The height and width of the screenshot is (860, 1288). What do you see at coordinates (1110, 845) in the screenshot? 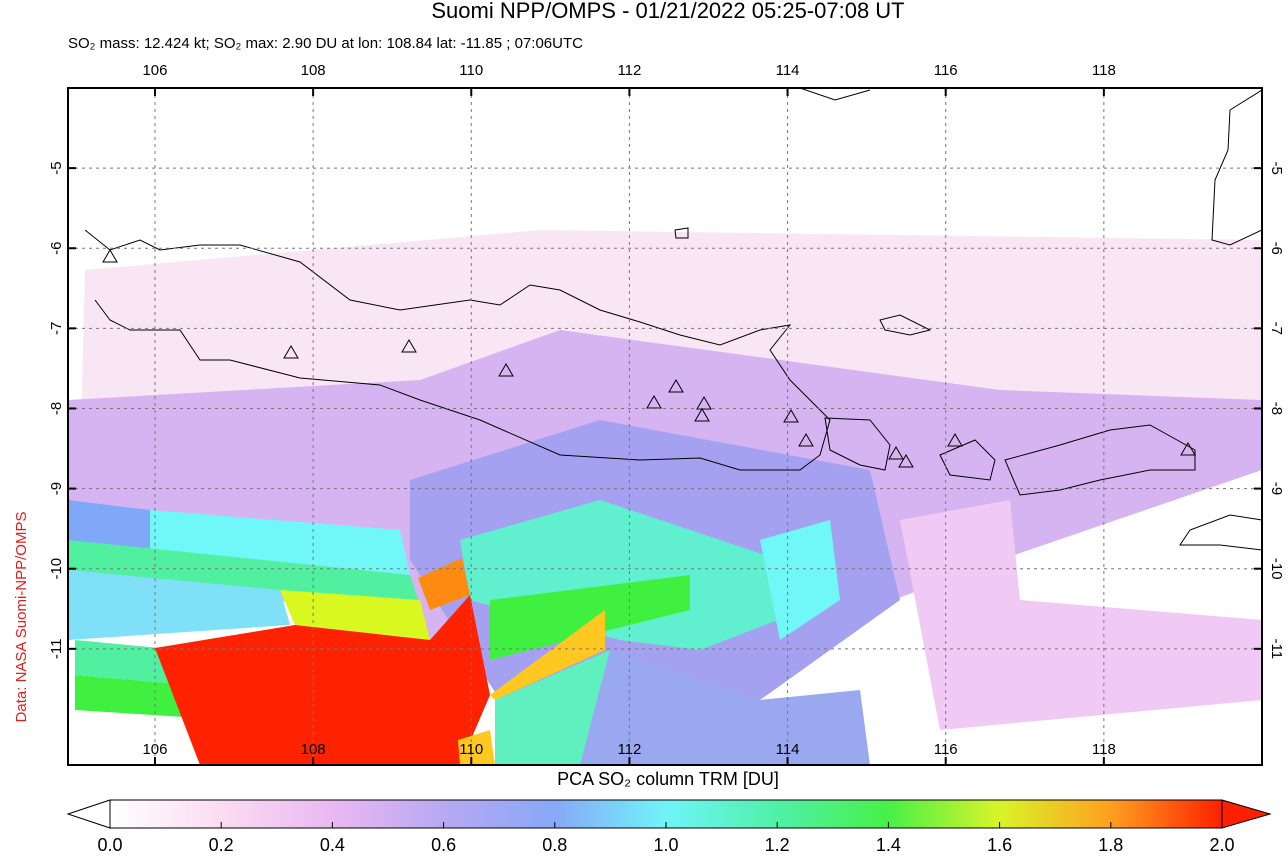
I see `colorbar-tick-label: 1.8` at bounding box center [1110, 845].